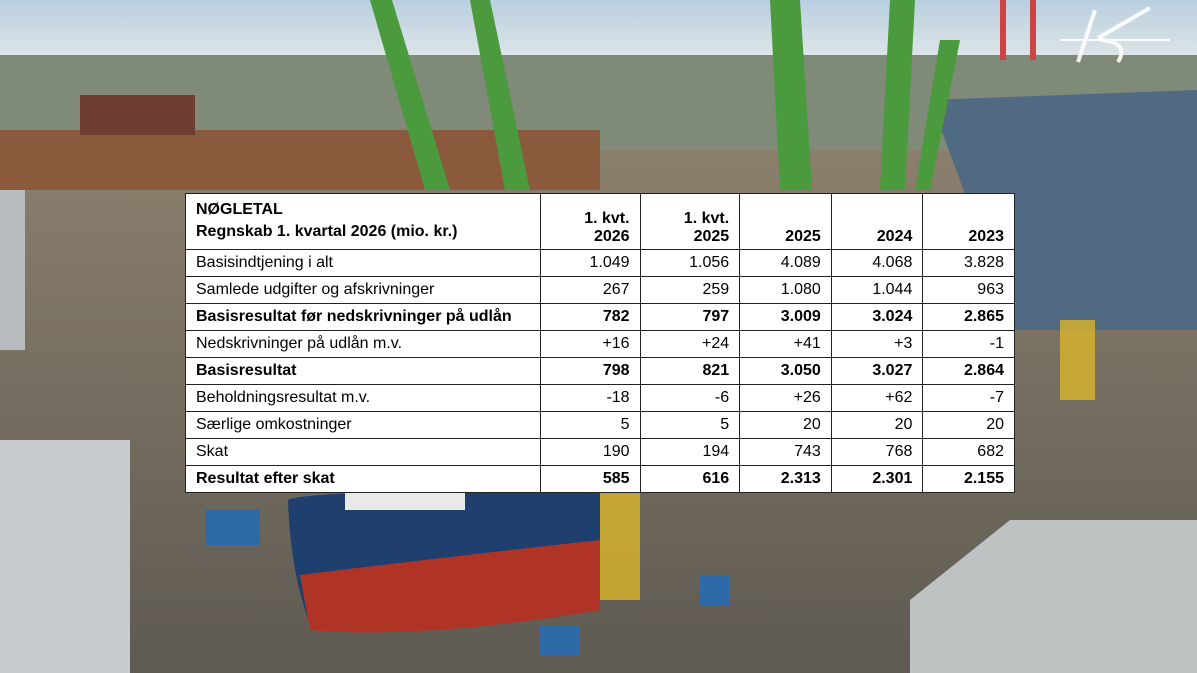 This screenshot has width=1197, height=673. Describe the element at coordinates (590, 371) in the screenshot. I see `value-cell: 798` at that location.